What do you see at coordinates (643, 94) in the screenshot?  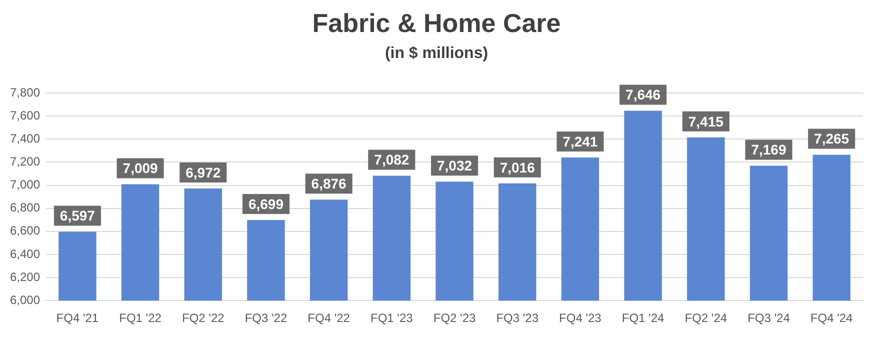 I see `data-label: 7,646` at bounding box center [643, 94].